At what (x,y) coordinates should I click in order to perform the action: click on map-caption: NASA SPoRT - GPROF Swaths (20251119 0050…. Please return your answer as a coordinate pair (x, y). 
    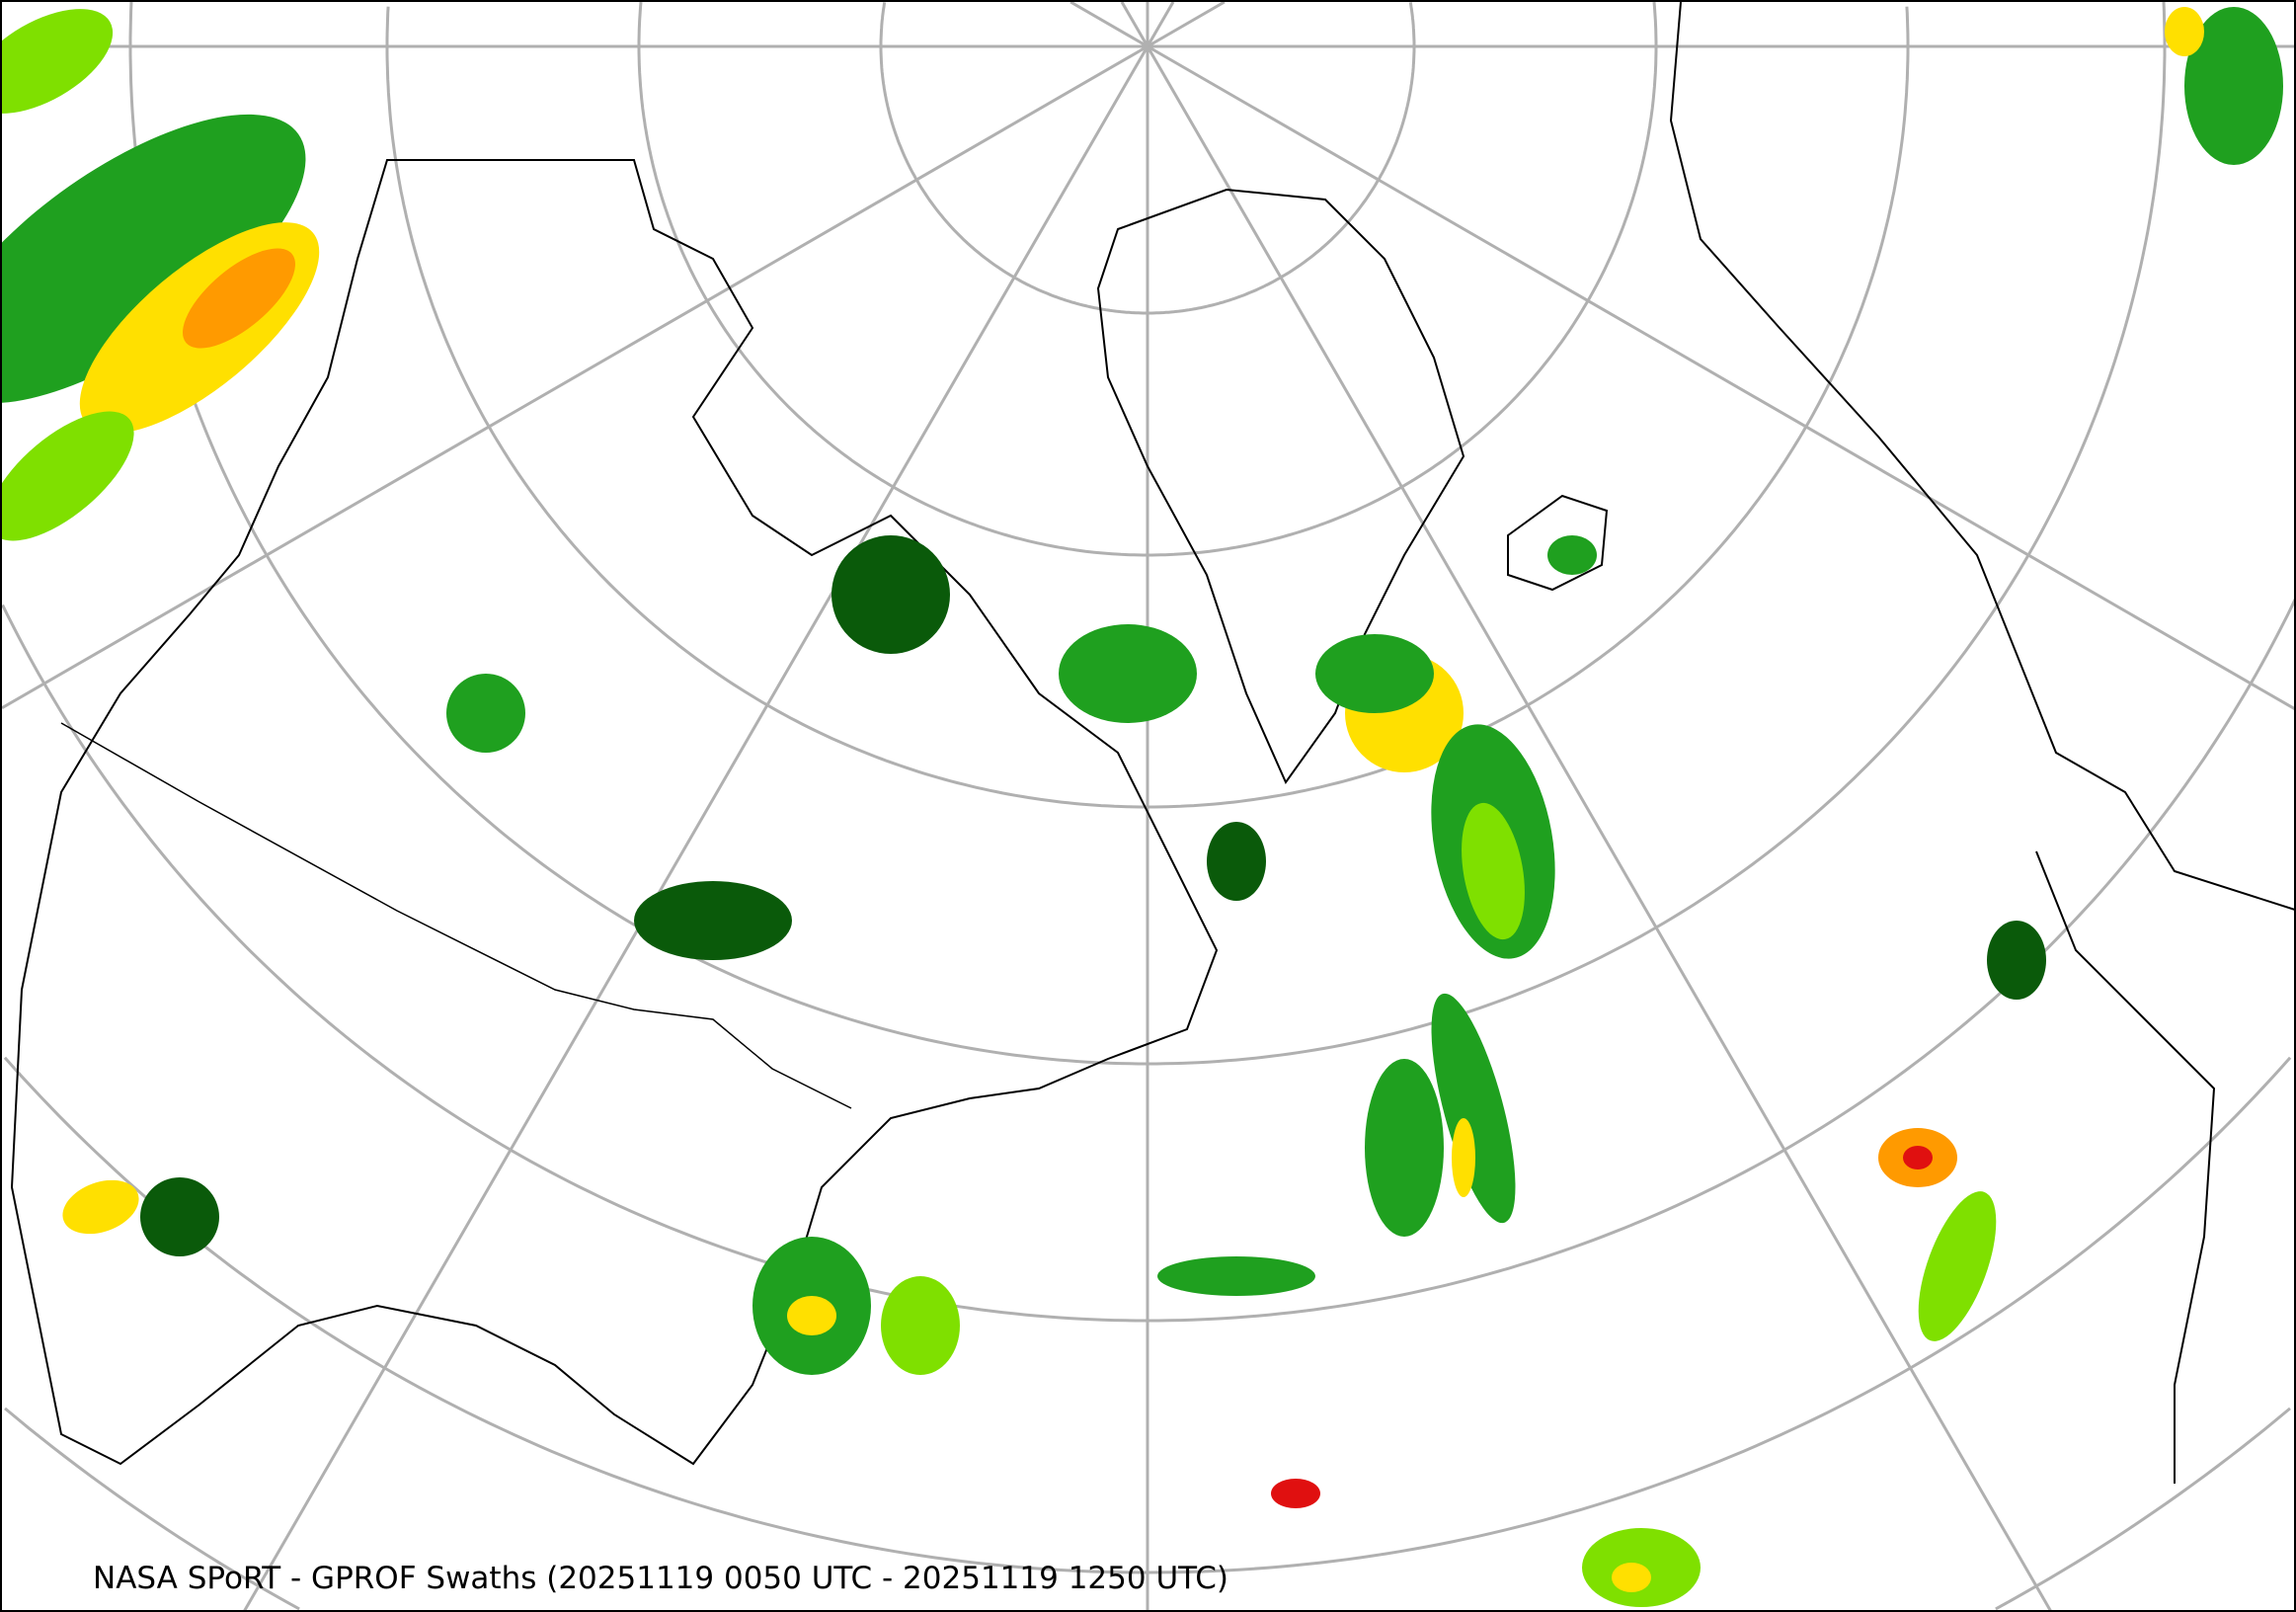
    Looking at the image, I should click on (661, 1579).